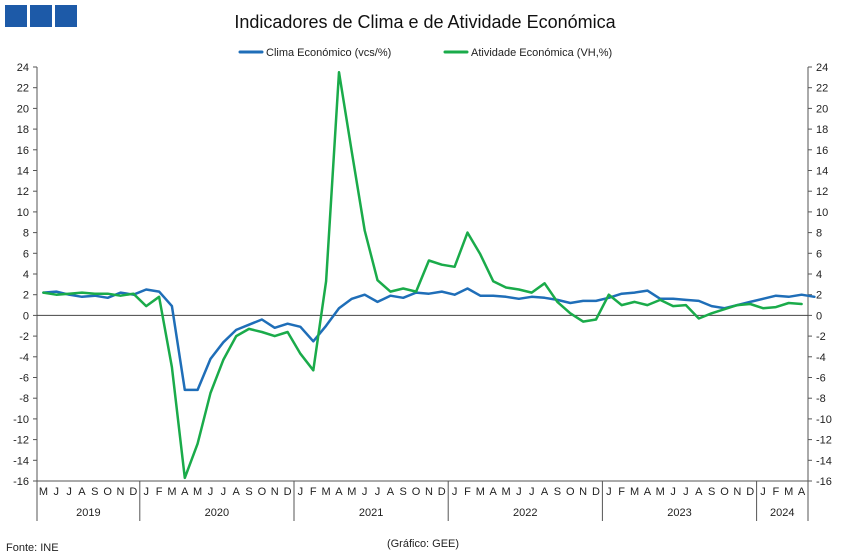 This screenshot has width=851, height=560. What do you see at coordinates (371, 513) in the screenshot?
I see `x-year-label: 2021` at bounding box center [371, 513].